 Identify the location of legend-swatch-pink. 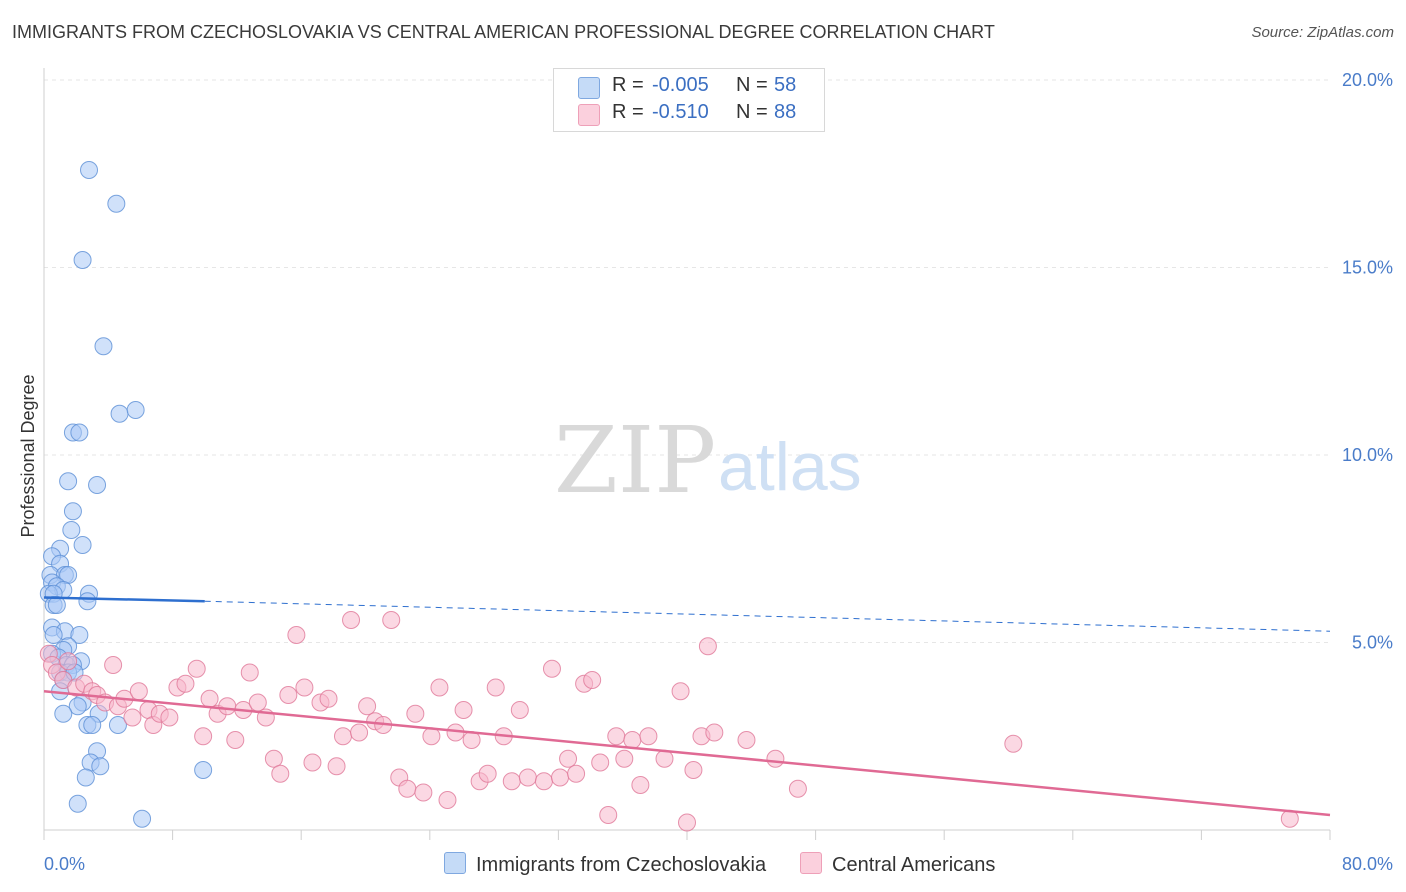
(589, 115).